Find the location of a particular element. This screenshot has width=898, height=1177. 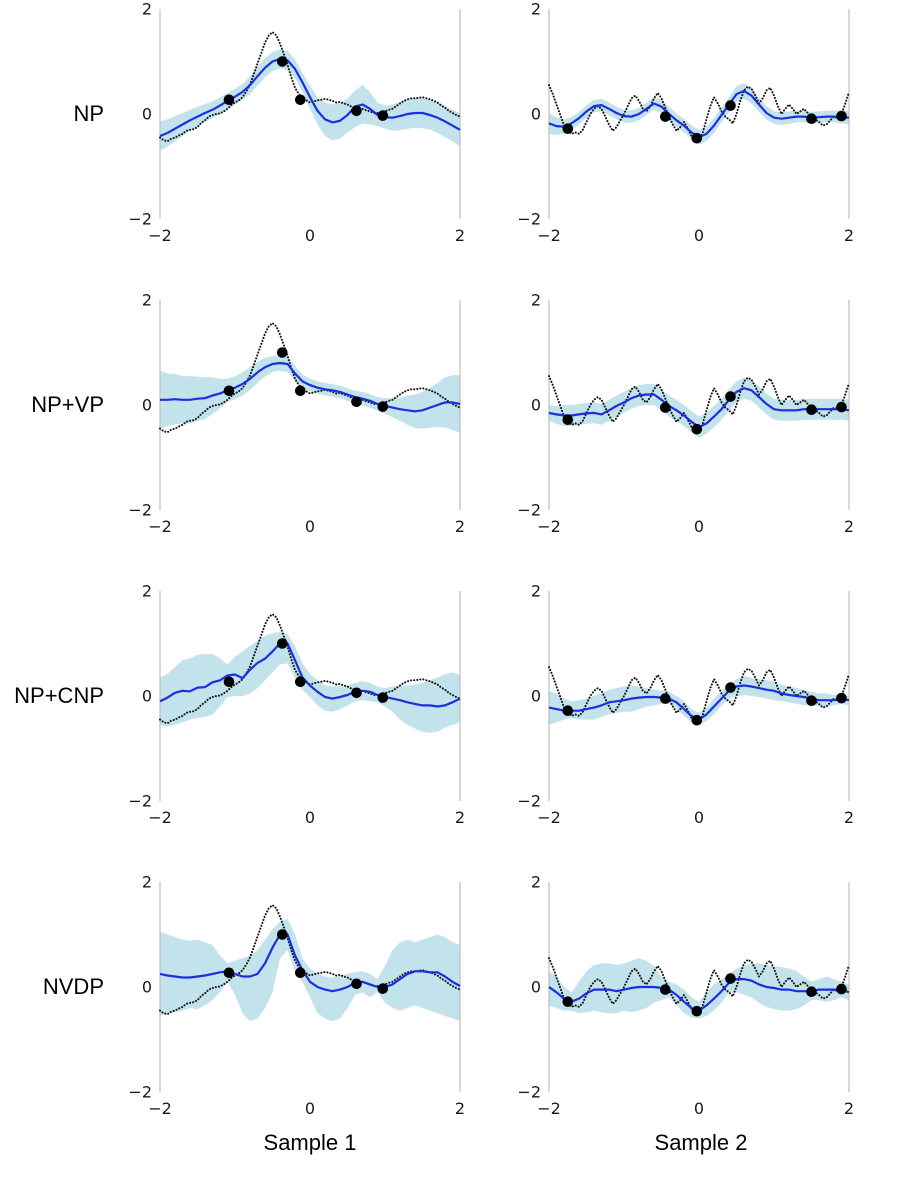

panel-nvdp-sample2: 2 0 −2 −2 0 2 is located at coordinates (681, 999).